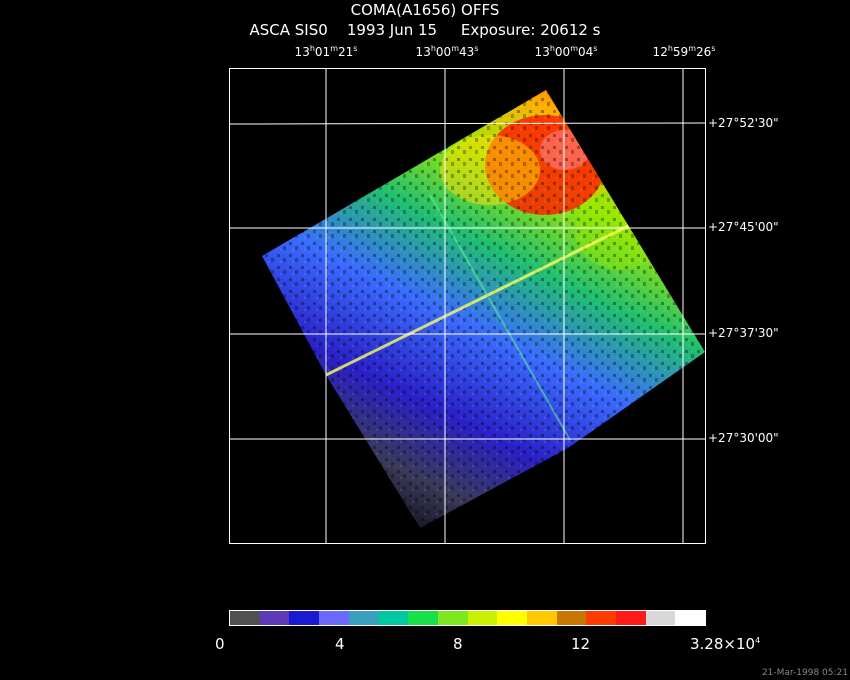 This screenshot has width=850, height=680. Describe the element at coordinates (340, 644) in the screenshot. I see `colorbar-label-4: 4` at that location.